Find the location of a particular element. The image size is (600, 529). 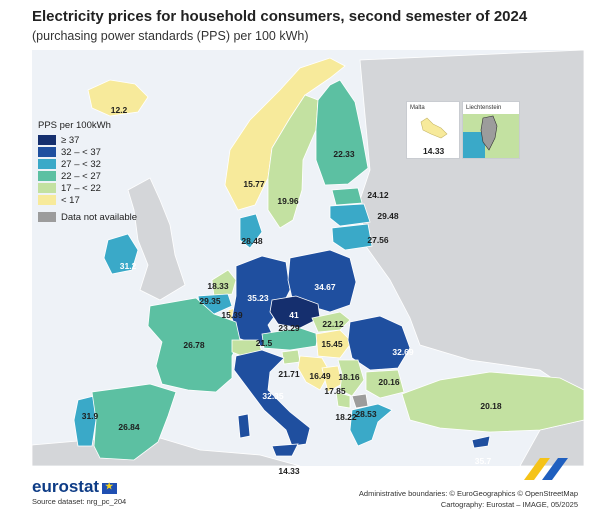

legend-label: ≥ 37 is located at coordinates (70, 140).